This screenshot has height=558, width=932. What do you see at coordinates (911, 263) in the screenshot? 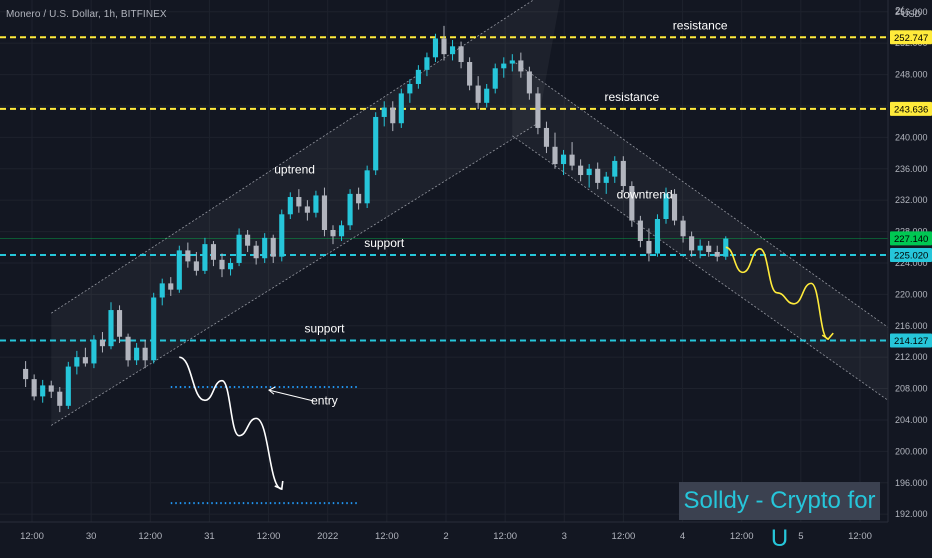
I see `price-tick-label: 224.000` at bounding box center [911, 263].